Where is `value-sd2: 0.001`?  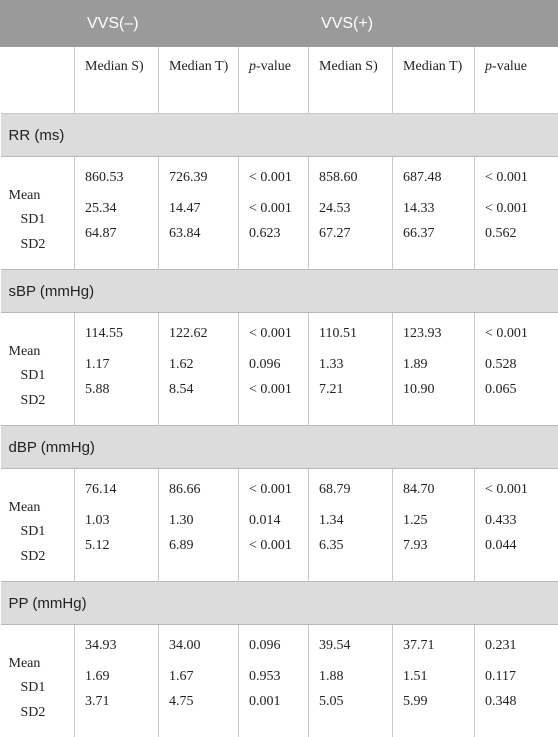 value-sd2: 0.001 is located at coordinates (276, 705).